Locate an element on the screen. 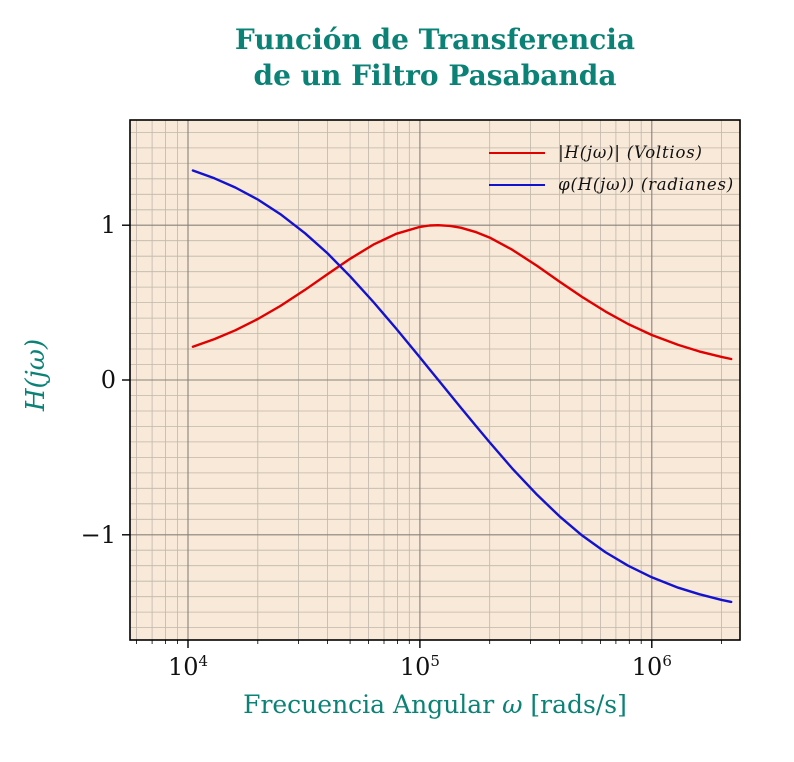  chart-title-line2: de un Filtro Pasabanda is located at coordinates (435, 76).